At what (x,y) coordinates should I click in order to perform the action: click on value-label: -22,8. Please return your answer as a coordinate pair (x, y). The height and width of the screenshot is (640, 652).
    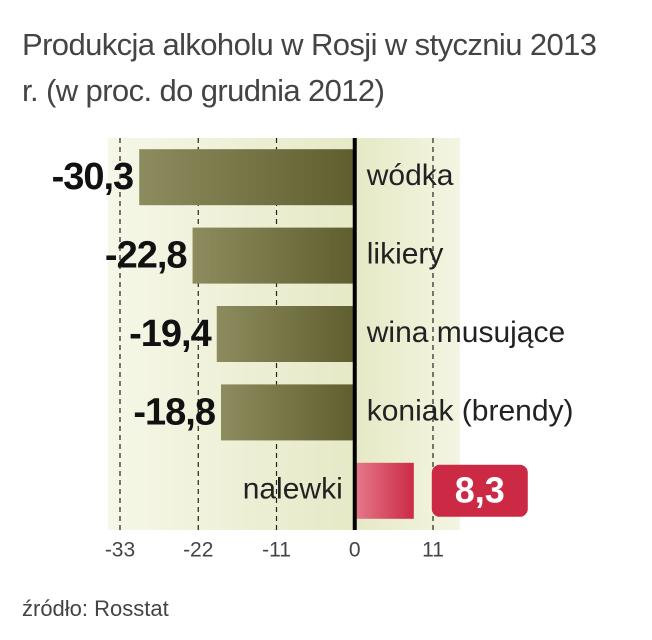
    Looking at the image, I should click on (146, 256).